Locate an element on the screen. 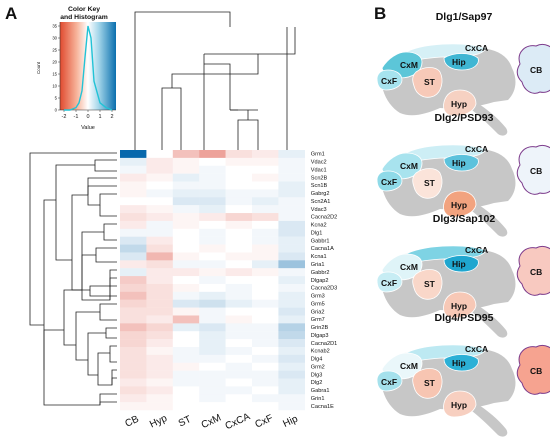 The image size is (550, 439). row-label: Gabbr1 is located at coordinates (320, 241).